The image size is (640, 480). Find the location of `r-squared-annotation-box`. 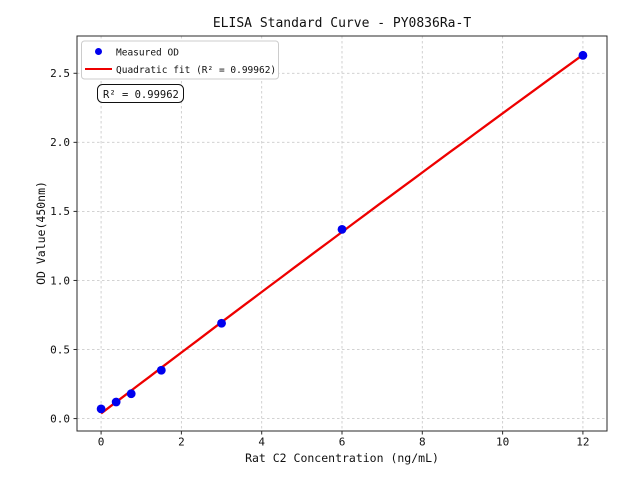

r-squared-annotation-box is located at coordinates (140, 93).